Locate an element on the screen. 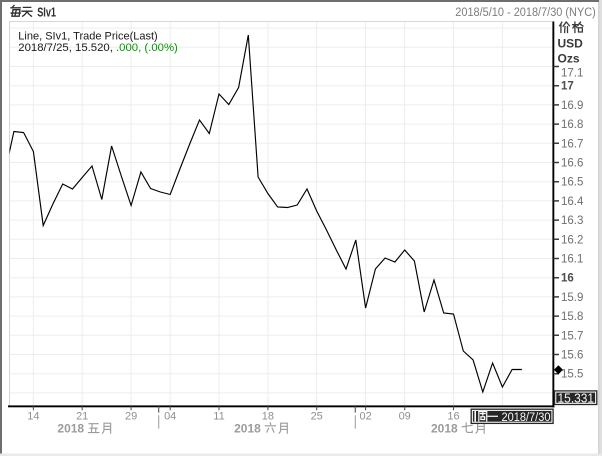  svg-text: 18 is located at coordinates (268, 416).